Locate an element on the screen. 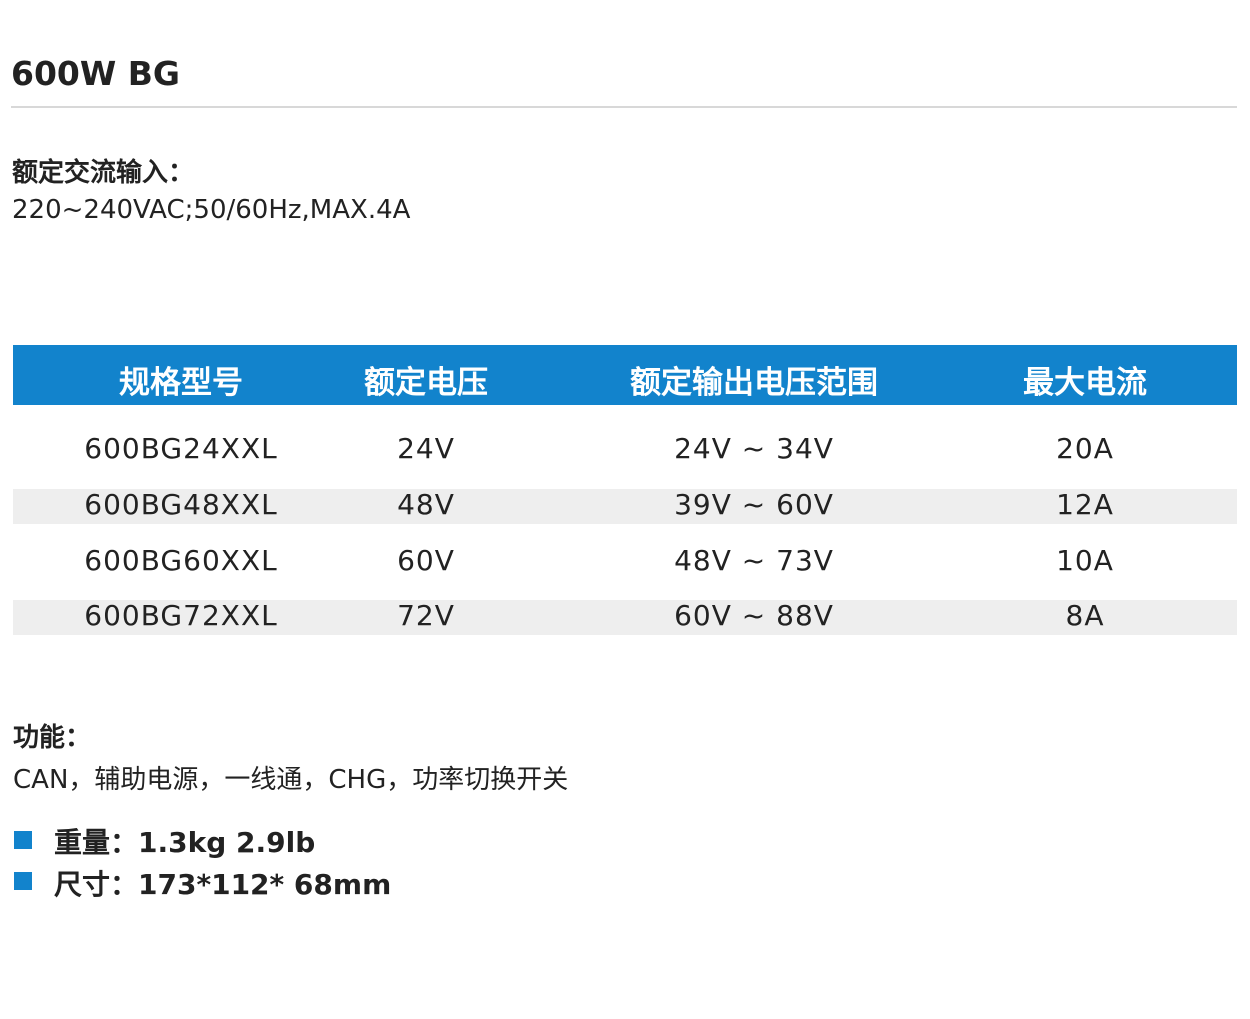 This screenshot has width=1250, height=1019. table-row: 600BG24XXL 24V 24V ~ 34V 20A is located at coordinates (625, 450).